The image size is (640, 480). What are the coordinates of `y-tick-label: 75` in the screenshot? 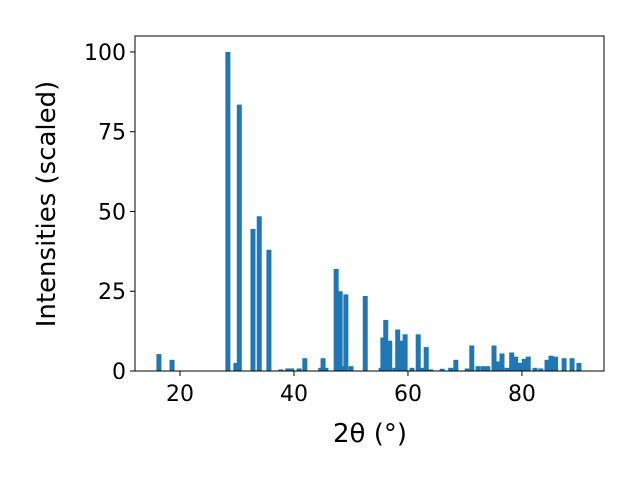 It's located at (112, 133).